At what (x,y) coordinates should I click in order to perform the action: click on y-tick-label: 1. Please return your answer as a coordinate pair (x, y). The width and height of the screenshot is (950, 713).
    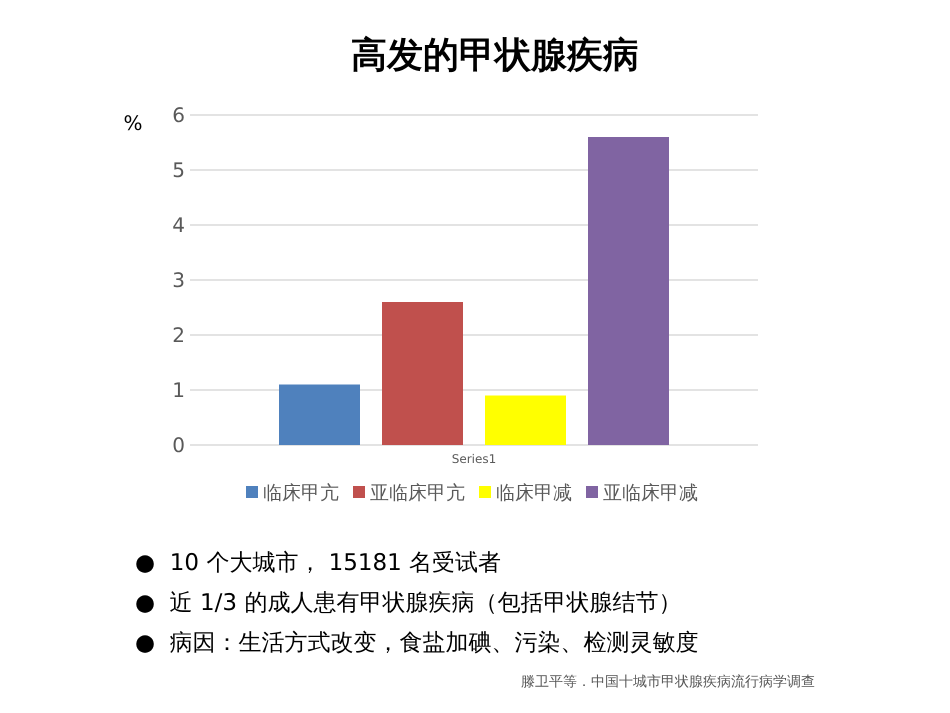
    Looking at the image, I should click on (178, 390).